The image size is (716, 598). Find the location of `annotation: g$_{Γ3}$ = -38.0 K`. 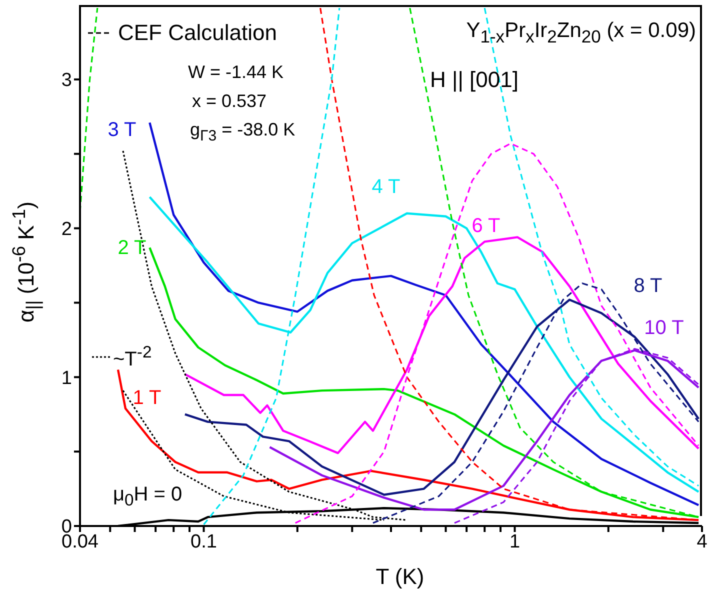

annotation: g$_{Γ3}$ = -38.0 K is located at coordinates (243, 132).